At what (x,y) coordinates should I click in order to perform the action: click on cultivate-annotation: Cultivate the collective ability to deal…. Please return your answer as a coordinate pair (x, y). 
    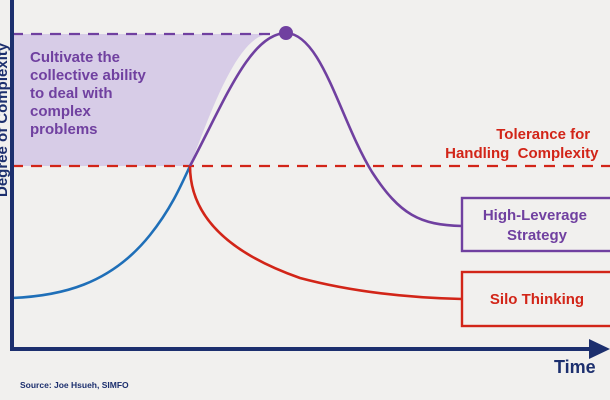
    Looking at the image, I should click on (90, 93).